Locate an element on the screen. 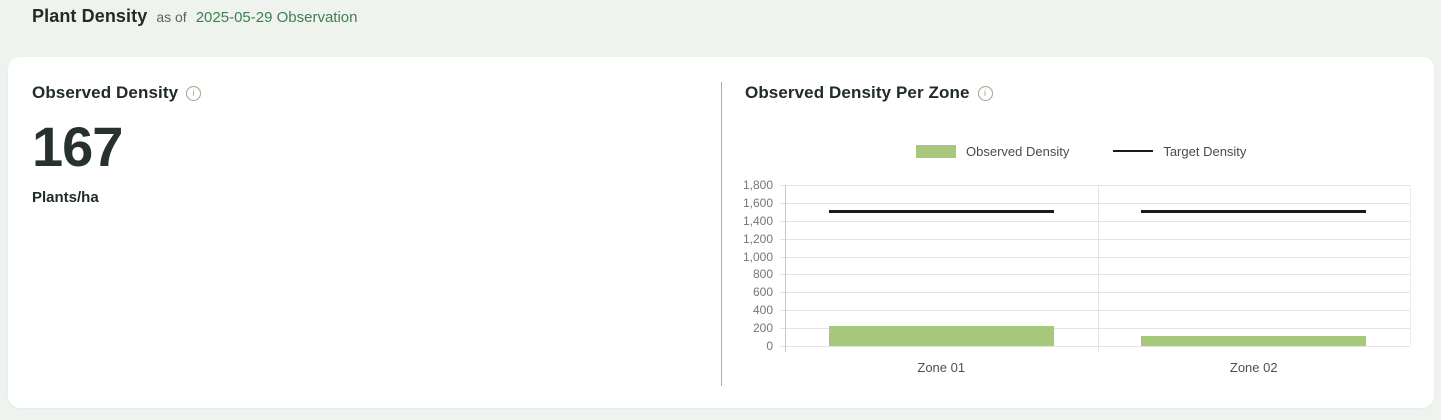  y-axis-tick-label: 400 is located at coordinates (762, 310).